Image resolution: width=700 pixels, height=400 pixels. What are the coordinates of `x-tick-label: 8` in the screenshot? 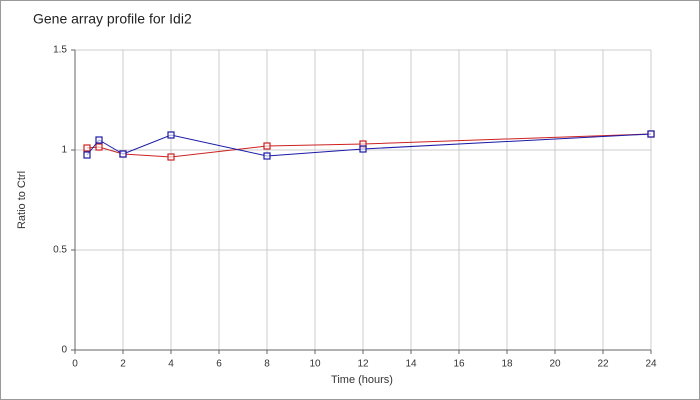 It's located at (267, 364).